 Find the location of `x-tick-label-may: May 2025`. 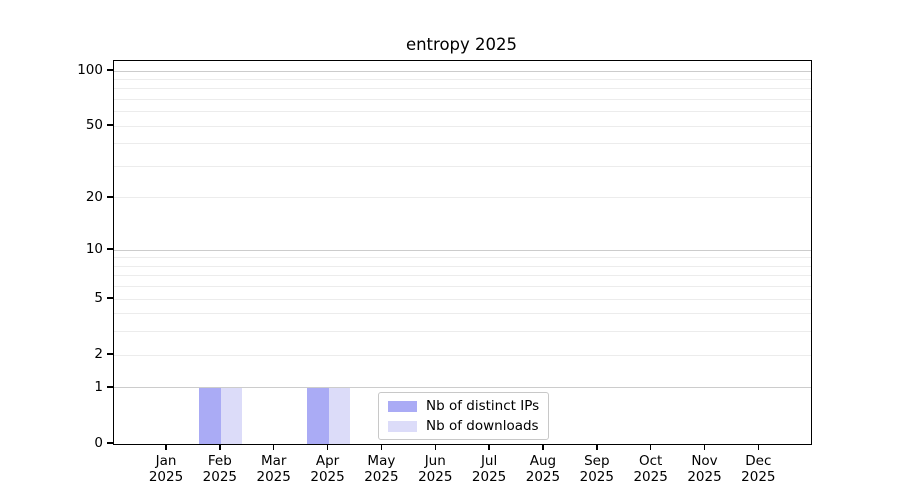

x-tick-label-may: May 2025 is located at coordinates (381, 469).